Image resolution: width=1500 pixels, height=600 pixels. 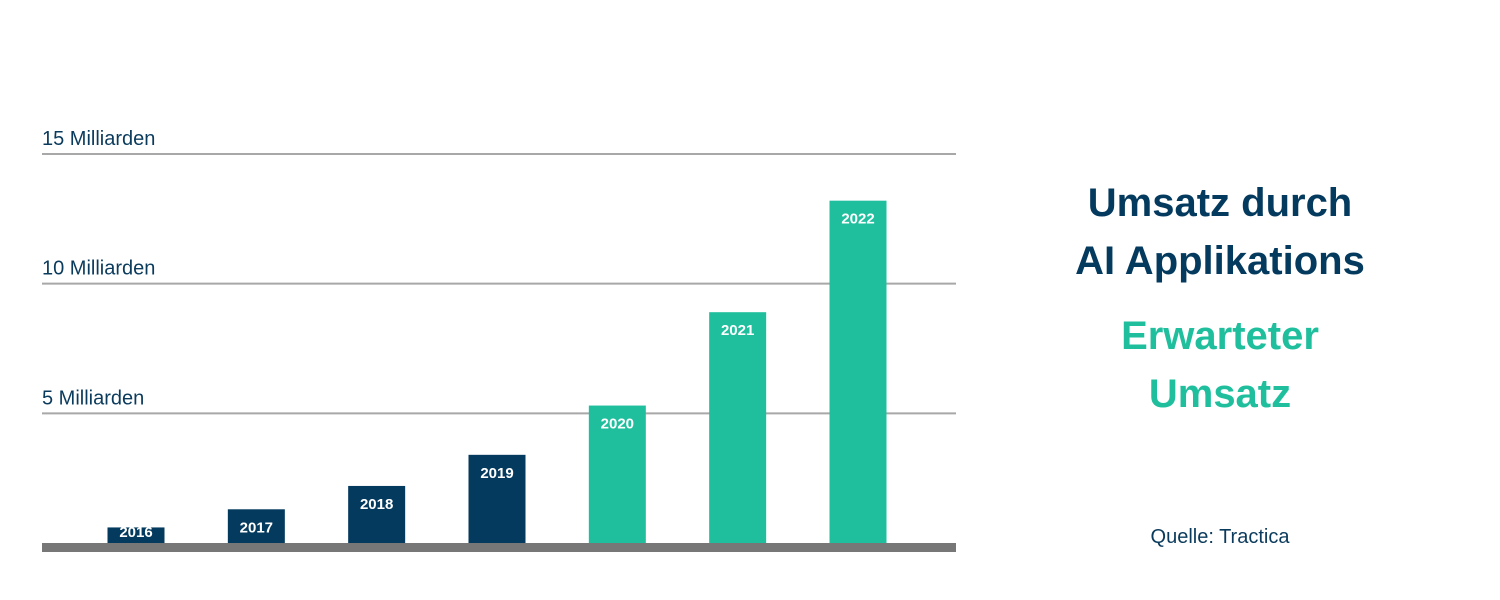 I want to click on source-note: Quelle: Tractica, so click(x=1220, y=537).